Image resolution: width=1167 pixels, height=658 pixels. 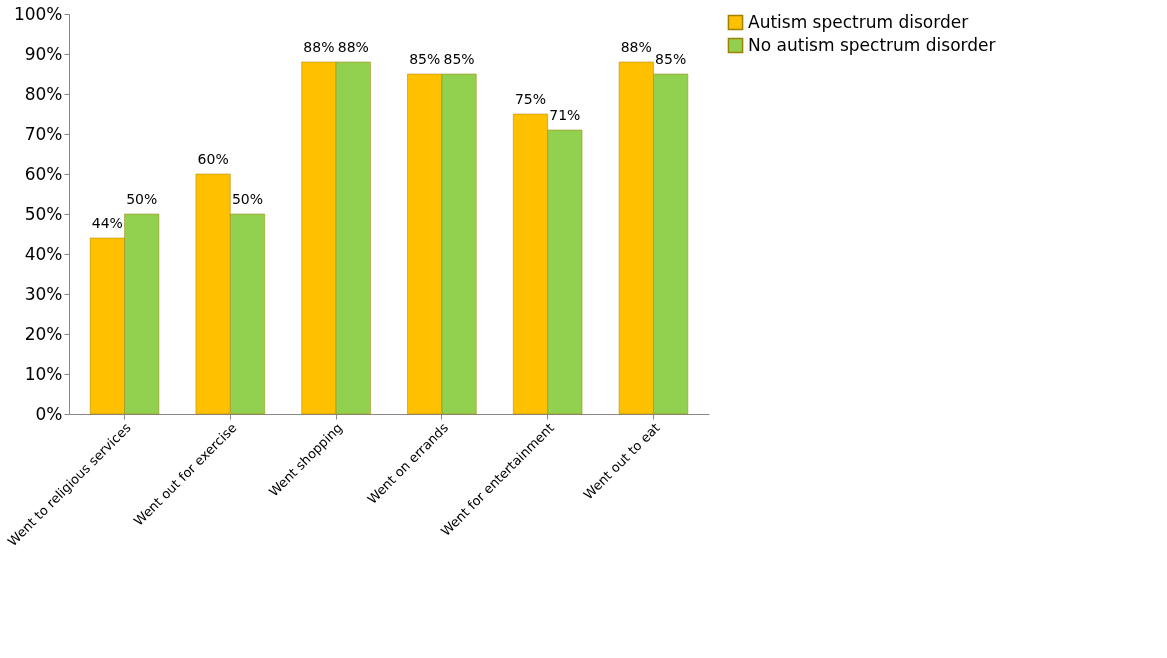 I want to click on data-label: 75%, so click(x=530, y=99).